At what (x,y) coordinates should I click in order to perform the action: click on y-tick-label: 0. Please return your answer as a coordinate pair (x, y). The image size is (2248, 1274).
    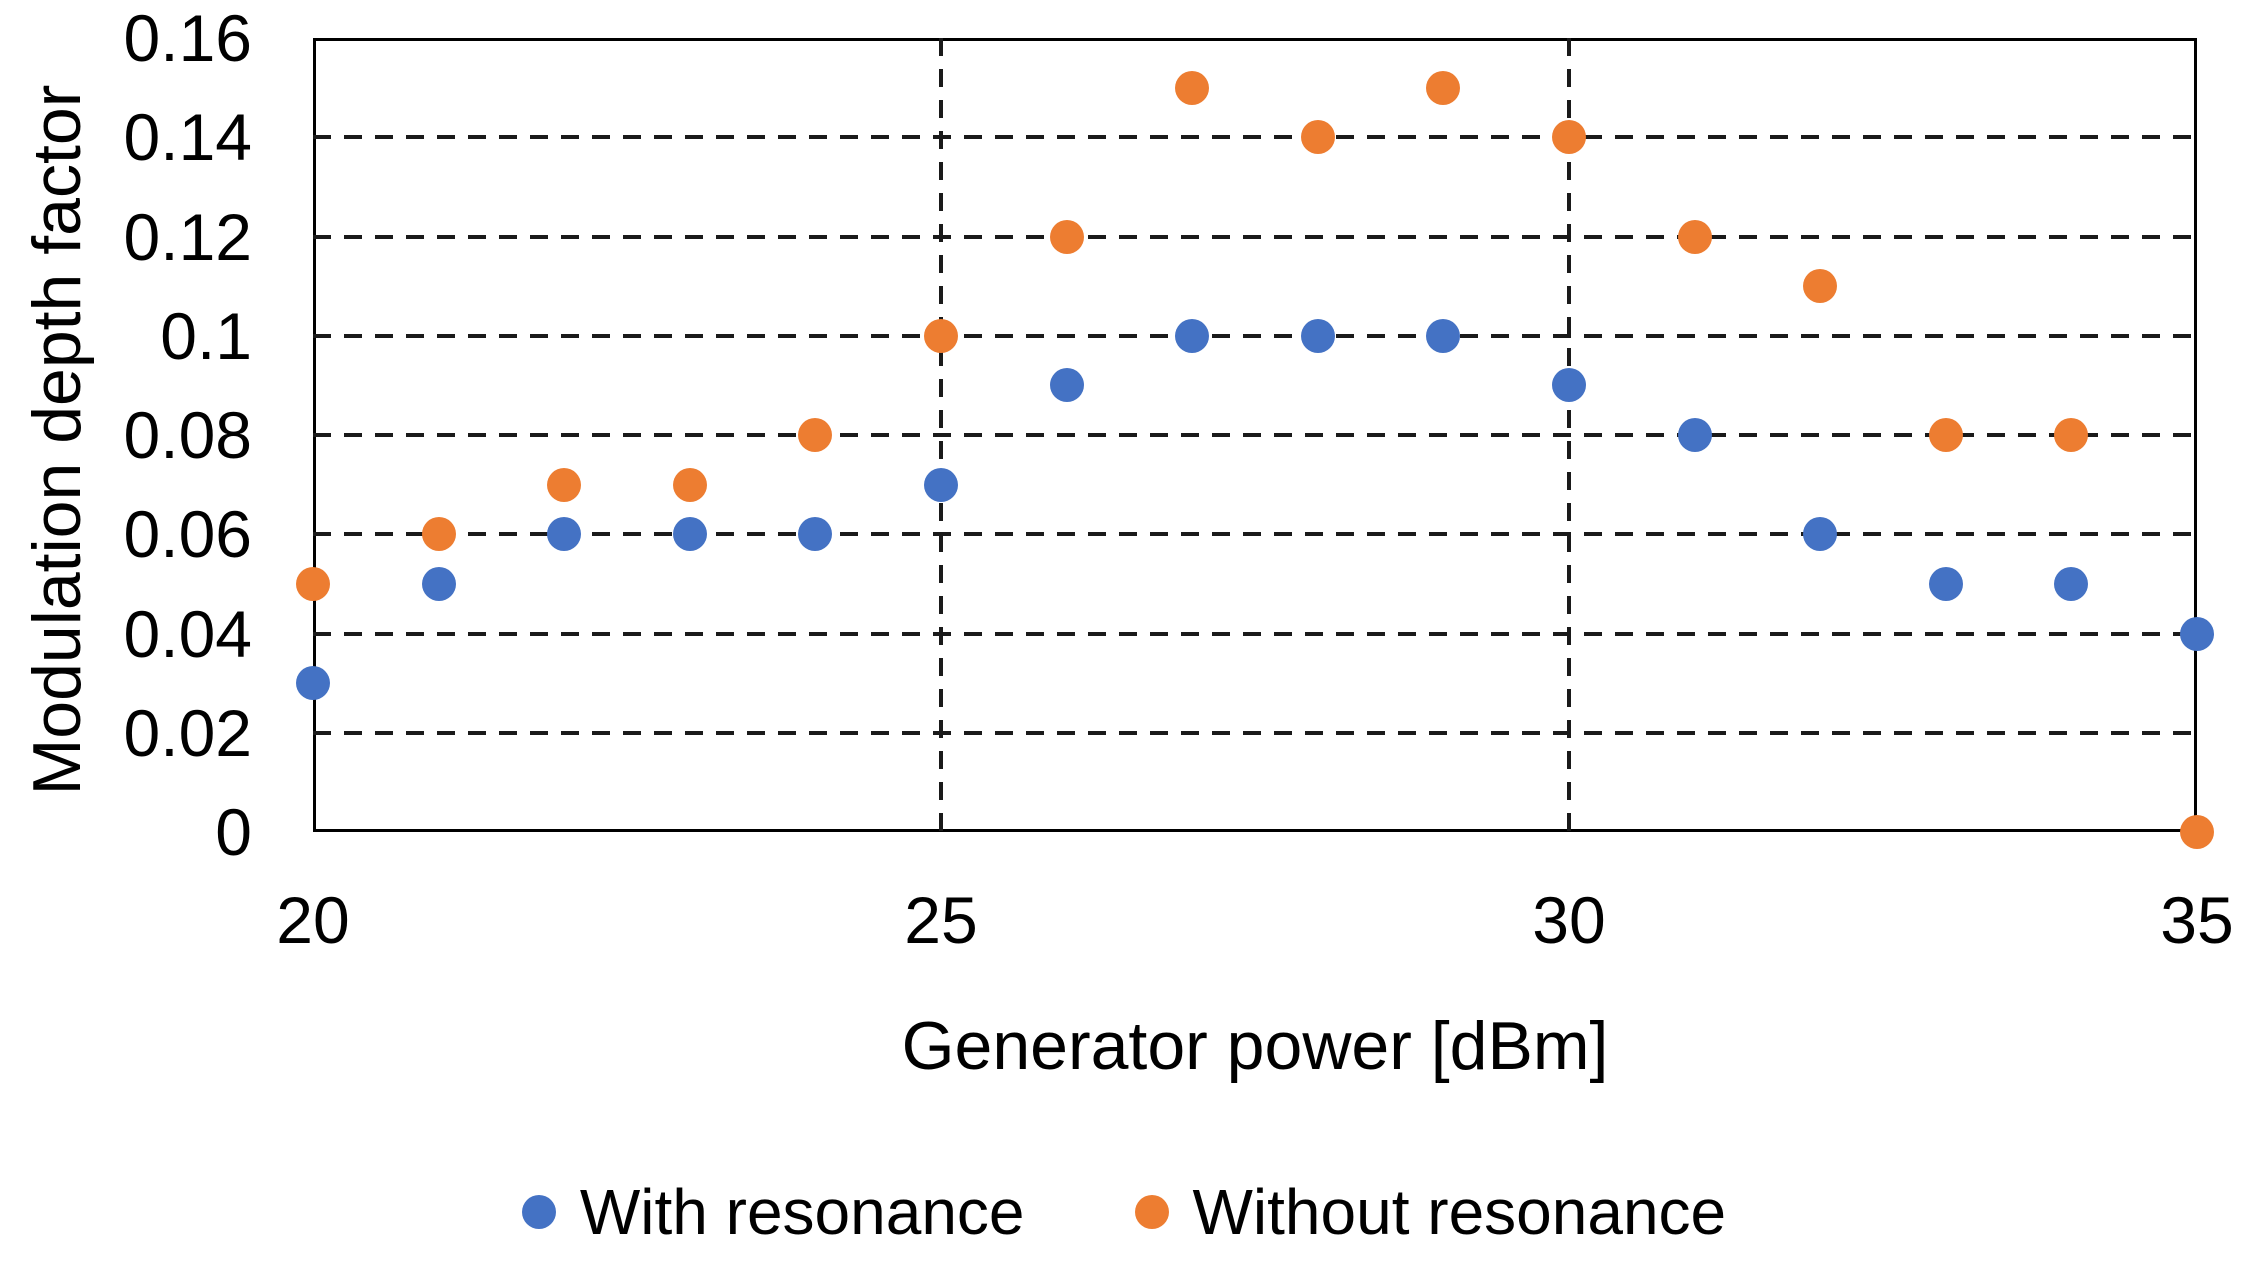
    Looking at the image, I should click on (233, 832).